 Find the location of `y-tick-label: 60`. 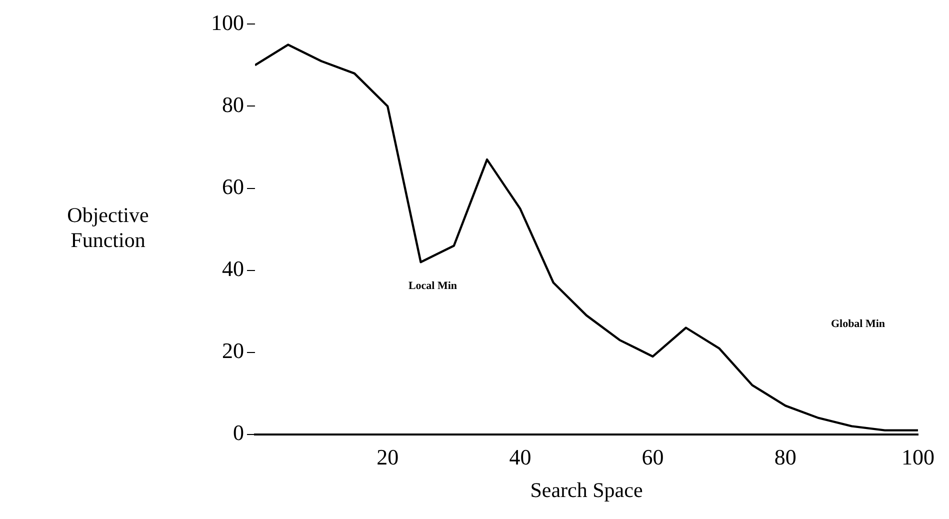

y-tick-label: 60 is located at coordinates (233, 187).